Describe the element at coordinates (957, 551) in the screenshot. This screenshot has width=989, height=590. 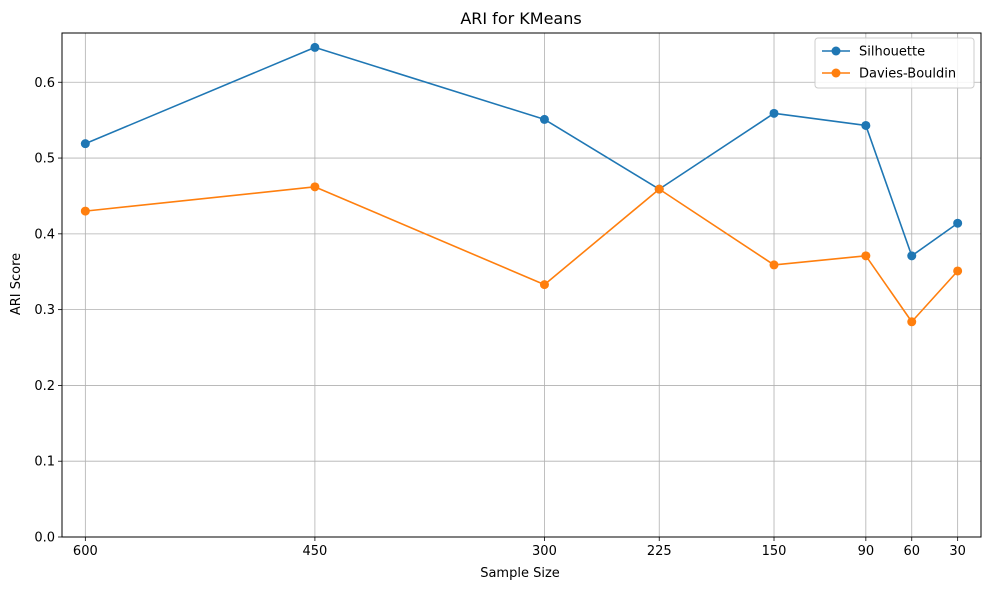
I see `x-tick-label: 30` at that location.